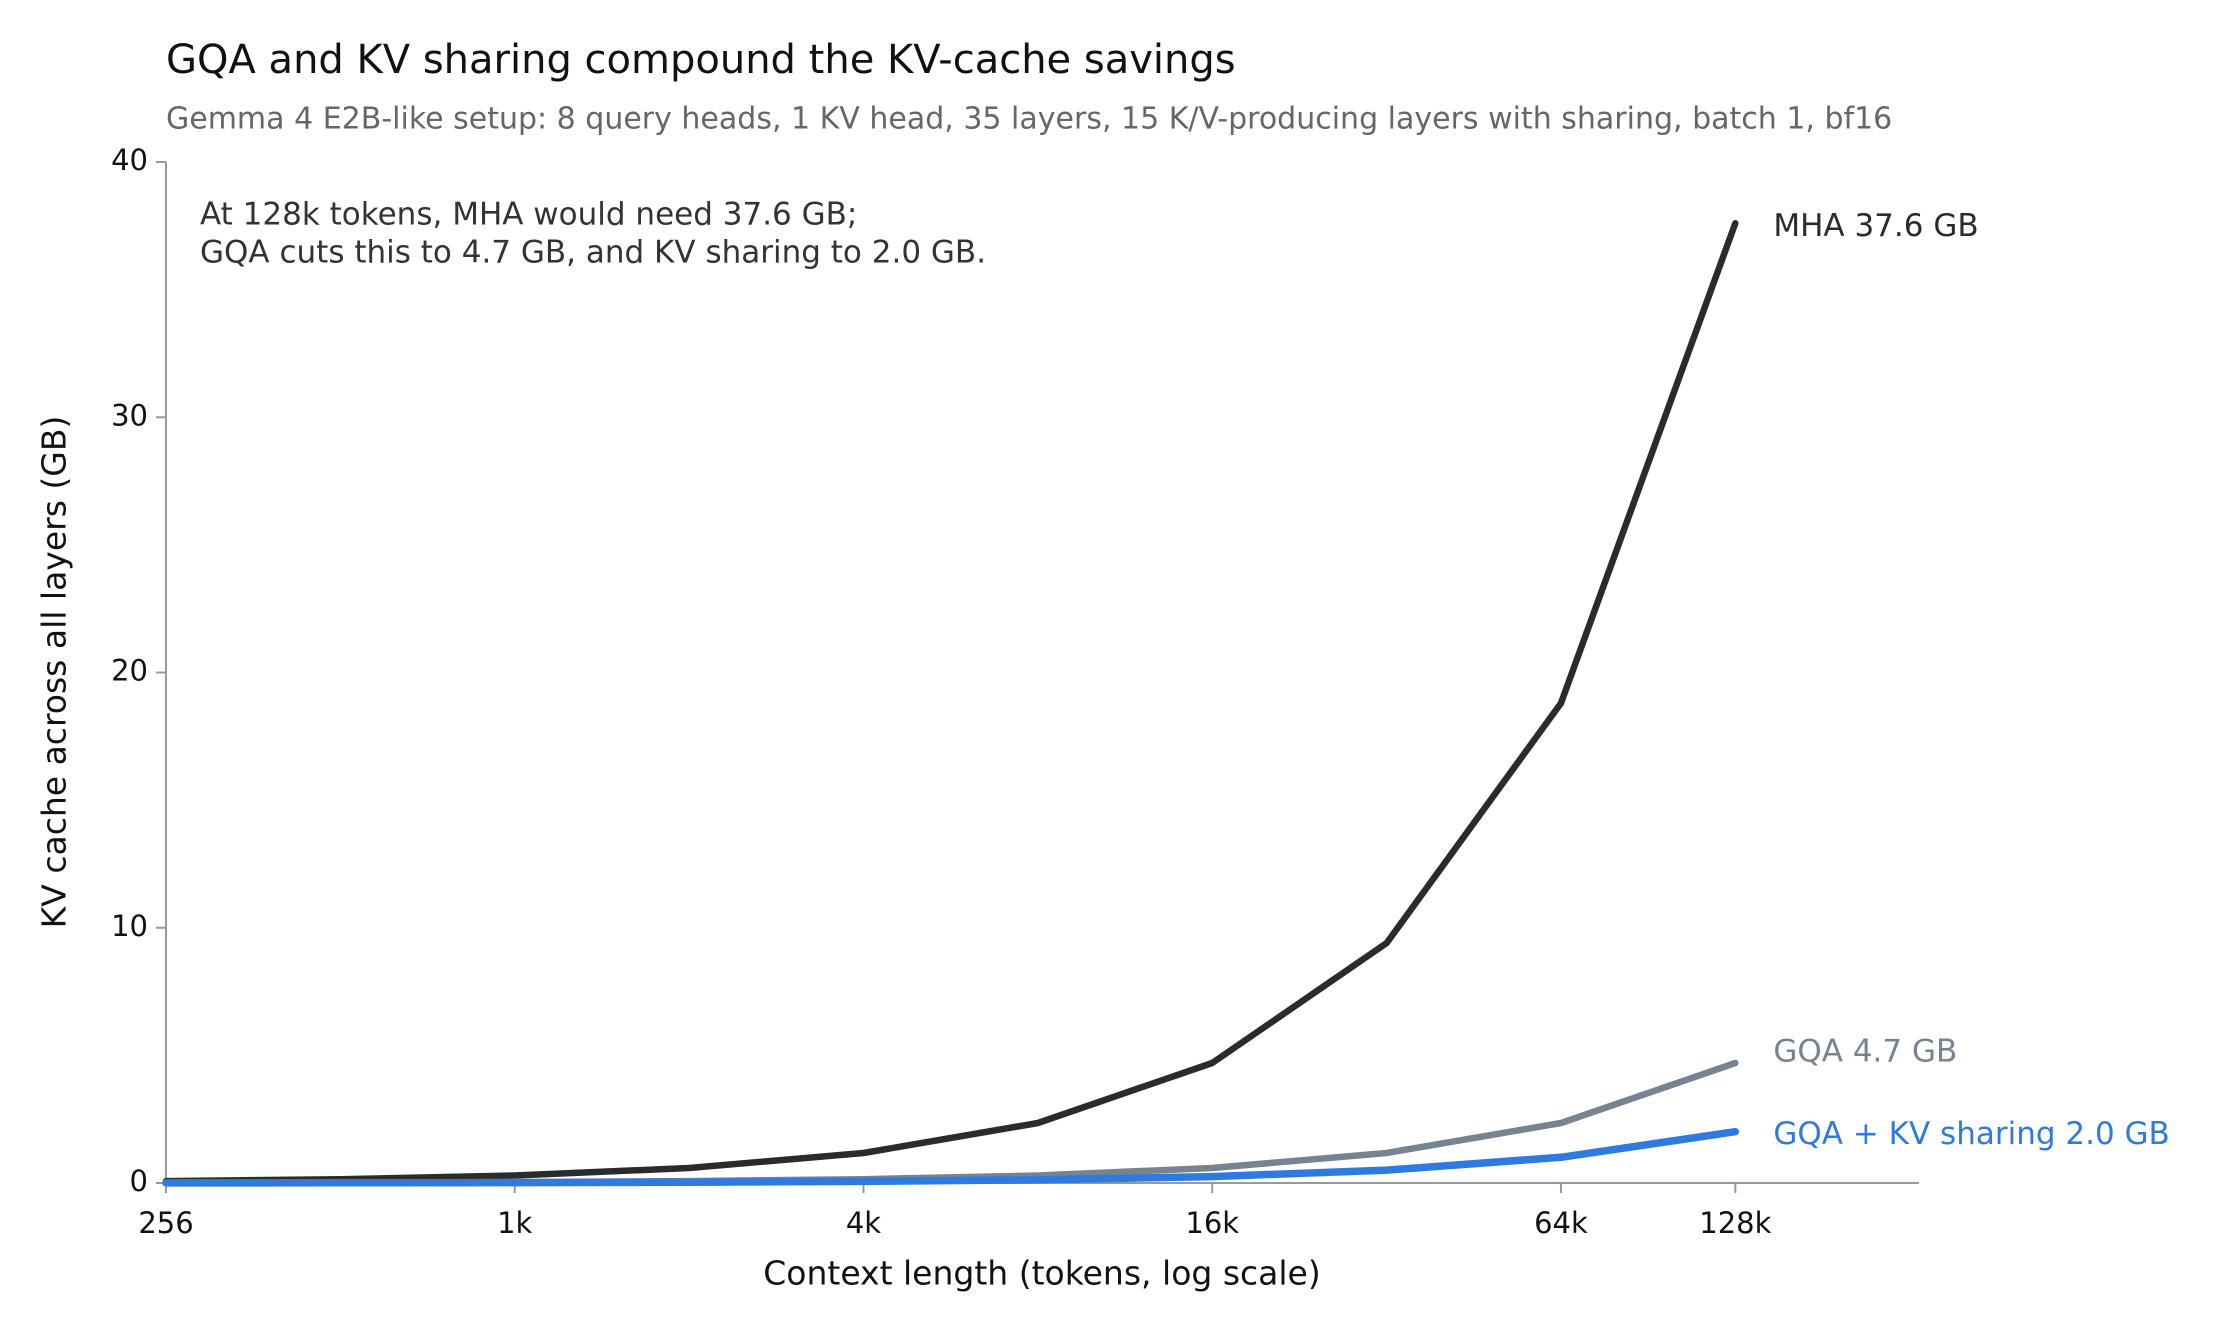 Image resolution: width=2220 pixels, height=1320 pixels. I want to click on x-tick-label: 1k, so click(514, 1223).